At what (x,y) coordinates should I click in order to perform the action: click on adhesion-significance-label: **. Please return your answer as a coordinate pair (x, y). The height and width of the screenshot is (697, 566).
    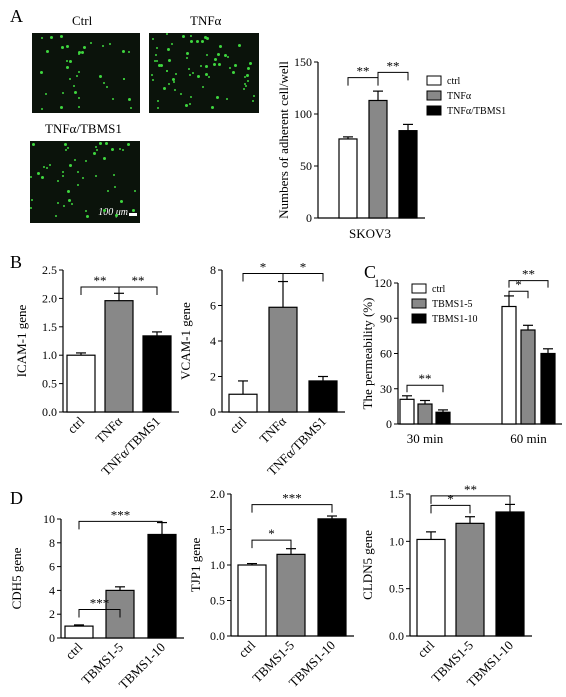
    Looking at the image, I should click on (363, 71).